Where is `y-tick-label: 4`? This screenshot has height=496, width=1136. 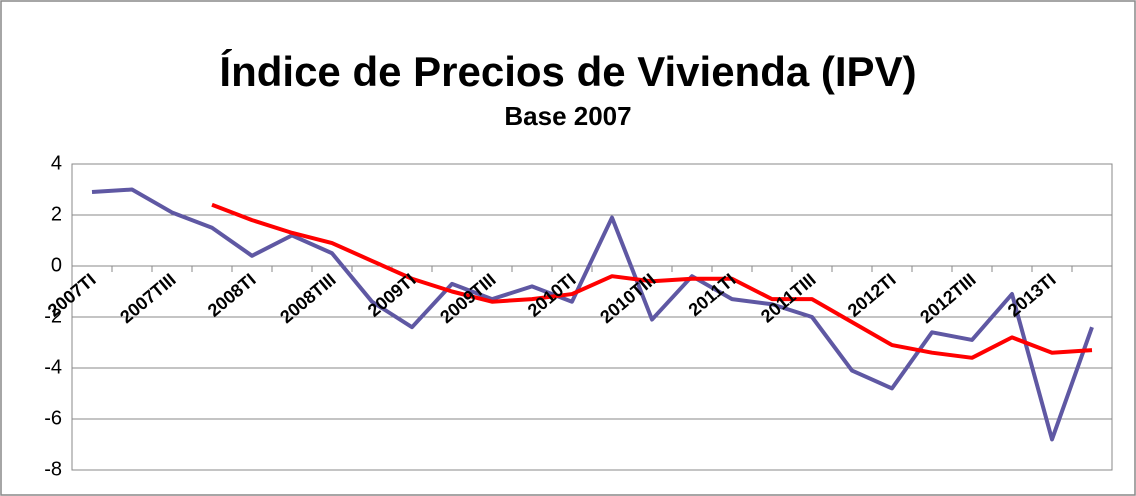
y-tick-label: 4 is located at coordinates (56, 163).